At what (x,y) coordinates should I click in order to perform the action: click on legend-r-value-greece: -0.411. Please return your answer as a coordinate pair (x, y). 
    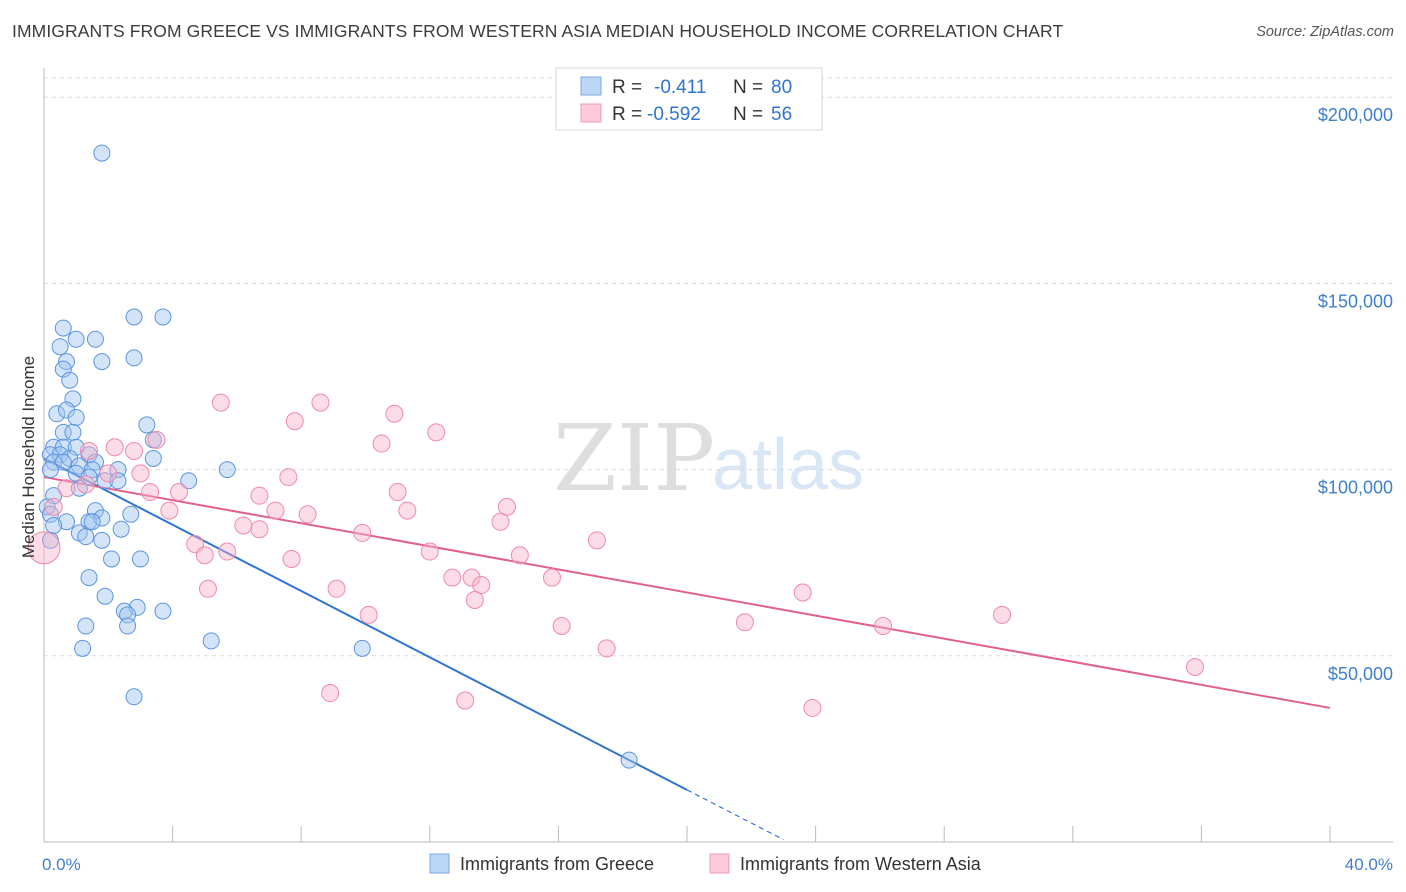
    Looking at the image, I should click on (680, 87).